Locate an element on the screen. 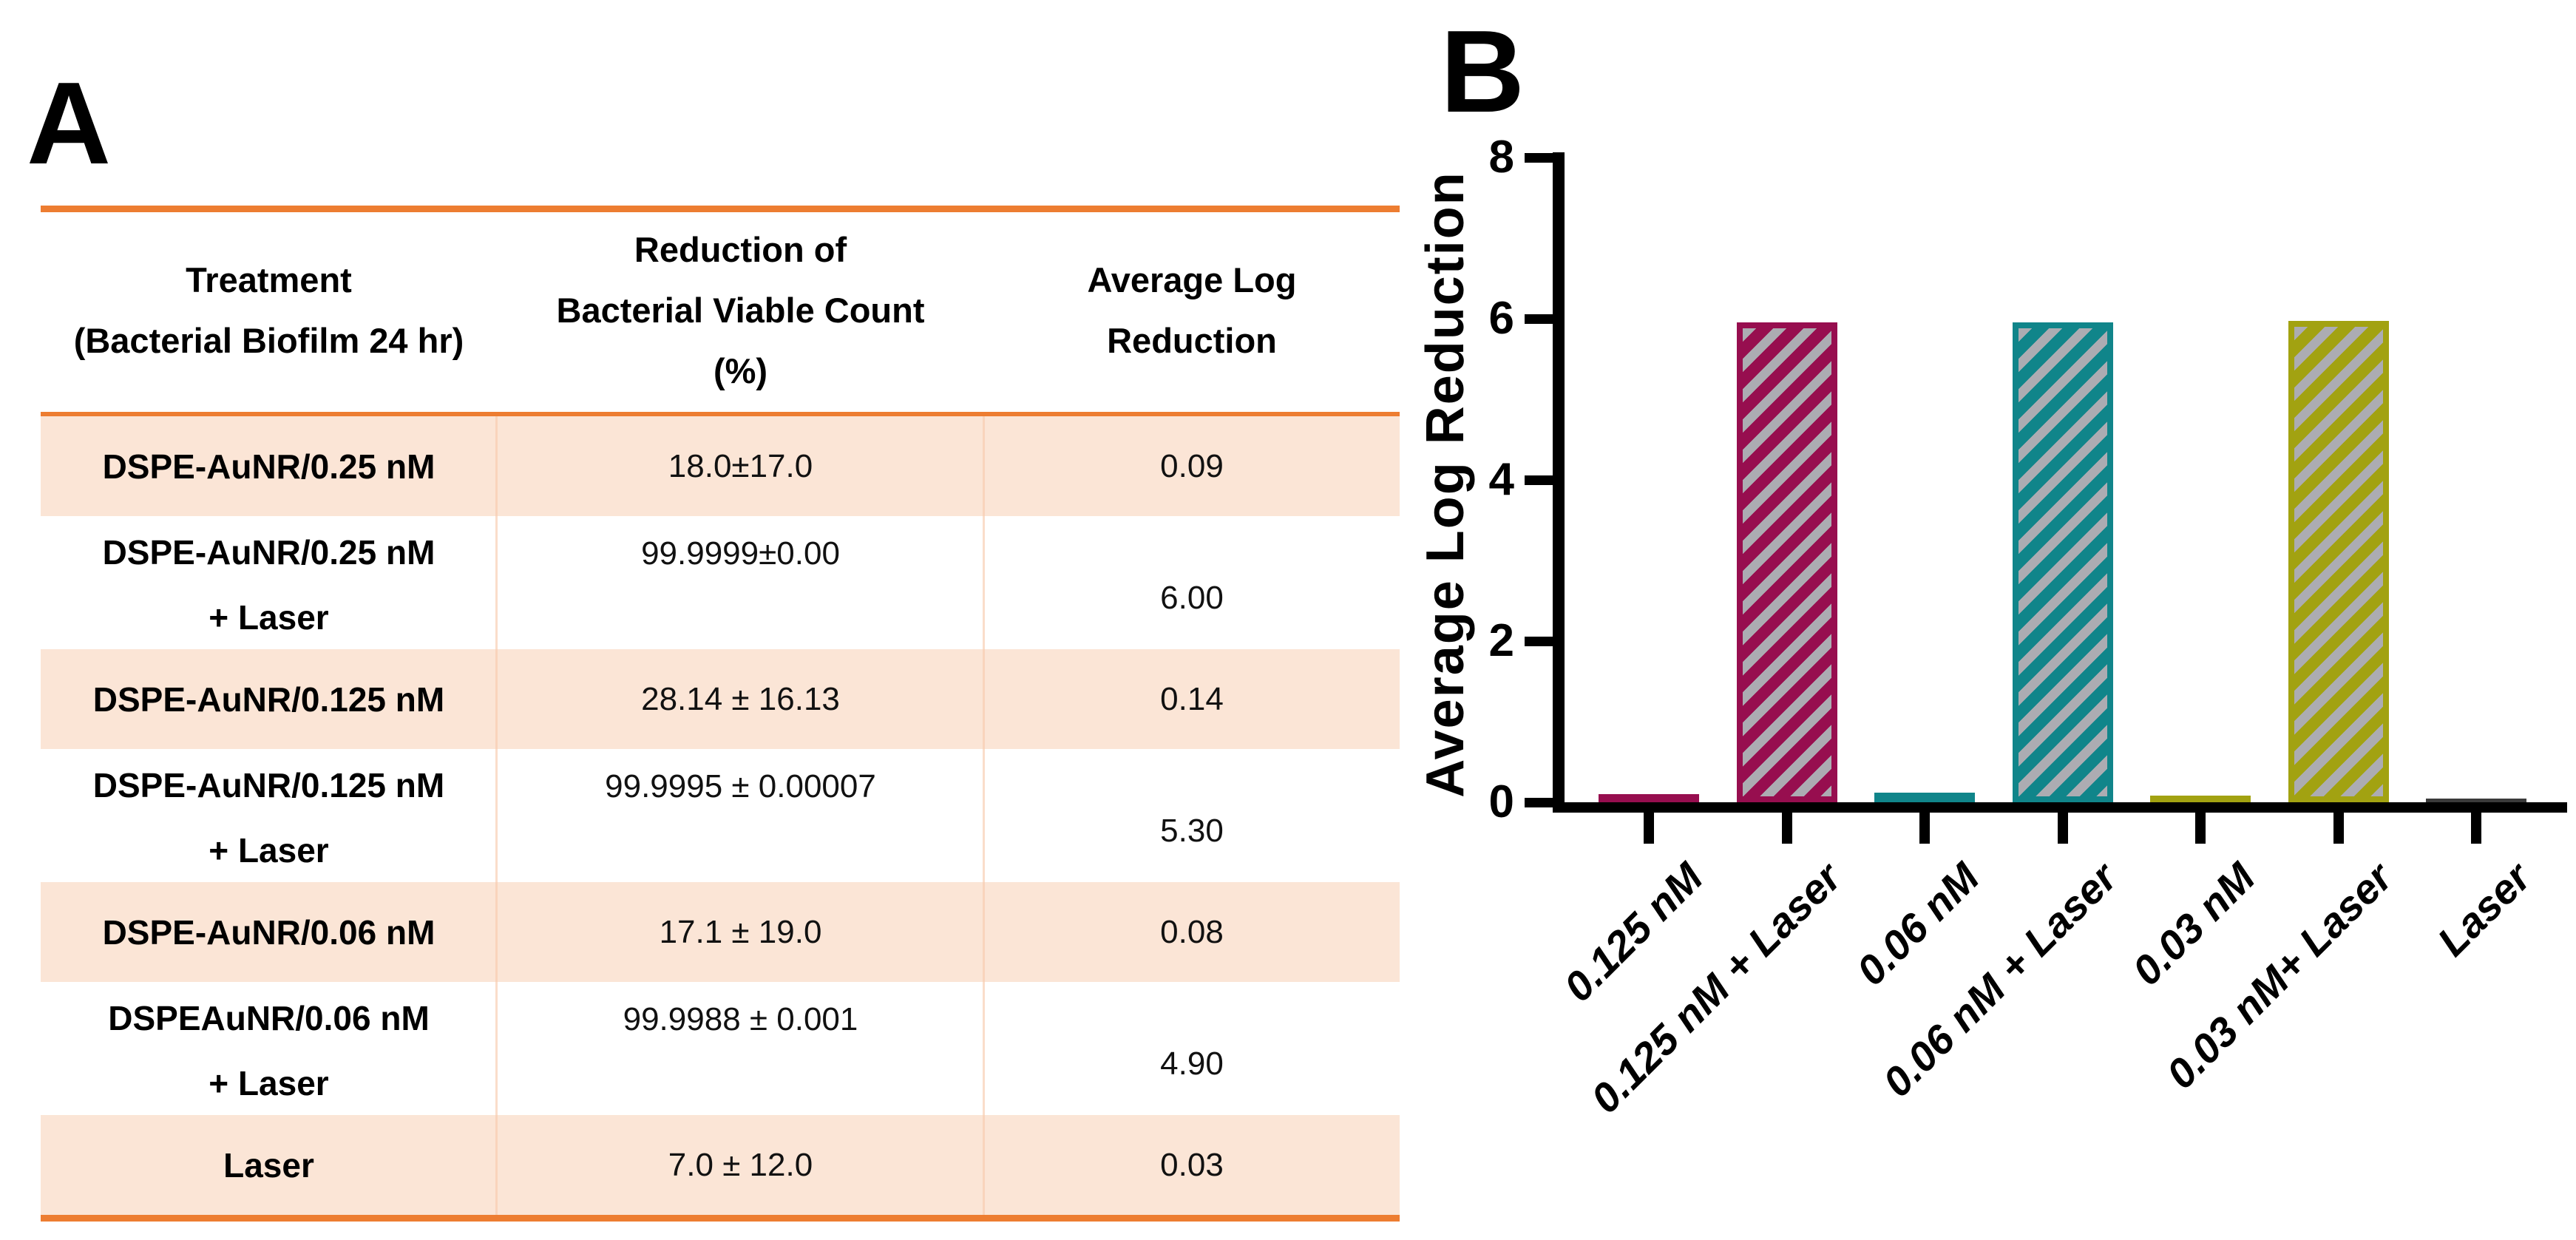 The height and width of the screenshot is (1240, 2576). reduction-cell: 18.0±17.0 is located at coordinates (740, 466).